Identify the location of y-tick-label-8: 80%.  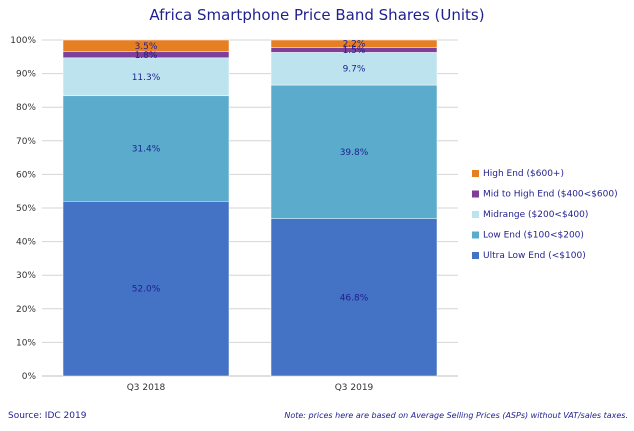
(26, 108).